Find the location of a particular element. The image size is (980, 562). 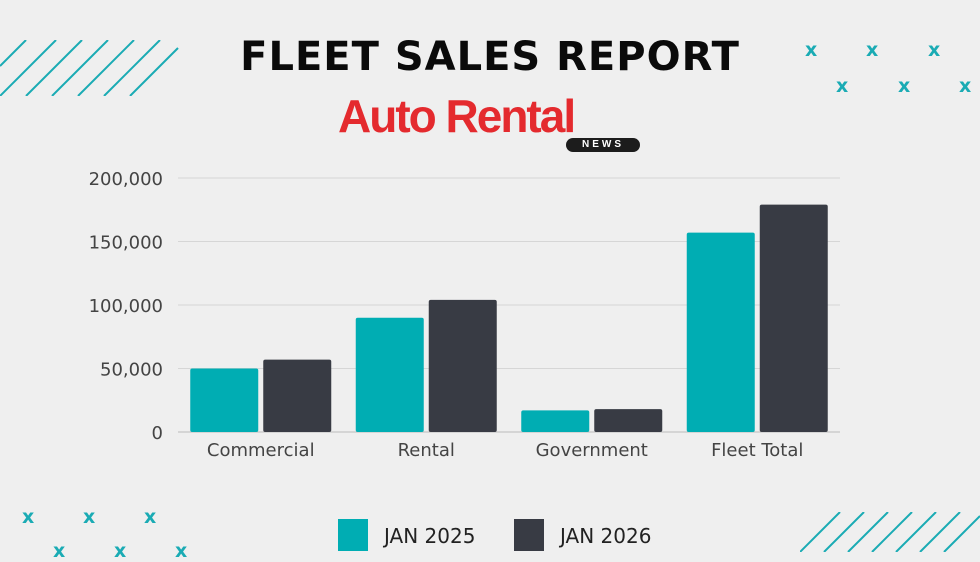

bar-fleet-total-jan-2025 is located at coordinates (720, 332).